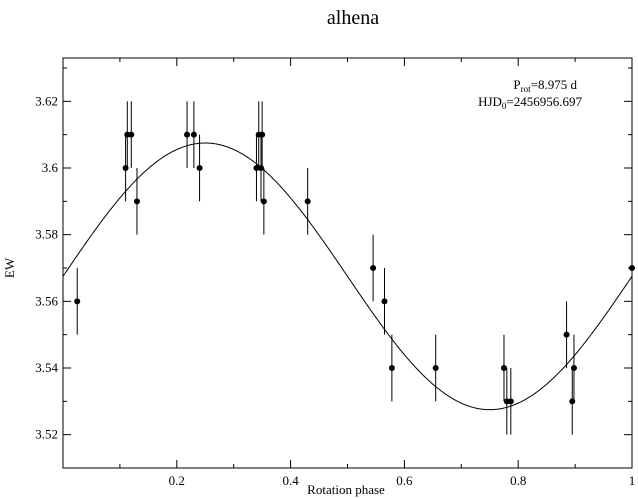  What do you see at coordinates (50, 167) in the screenshot?
I see `y-tick-label: 3.6` at bounding box center [50, 167].